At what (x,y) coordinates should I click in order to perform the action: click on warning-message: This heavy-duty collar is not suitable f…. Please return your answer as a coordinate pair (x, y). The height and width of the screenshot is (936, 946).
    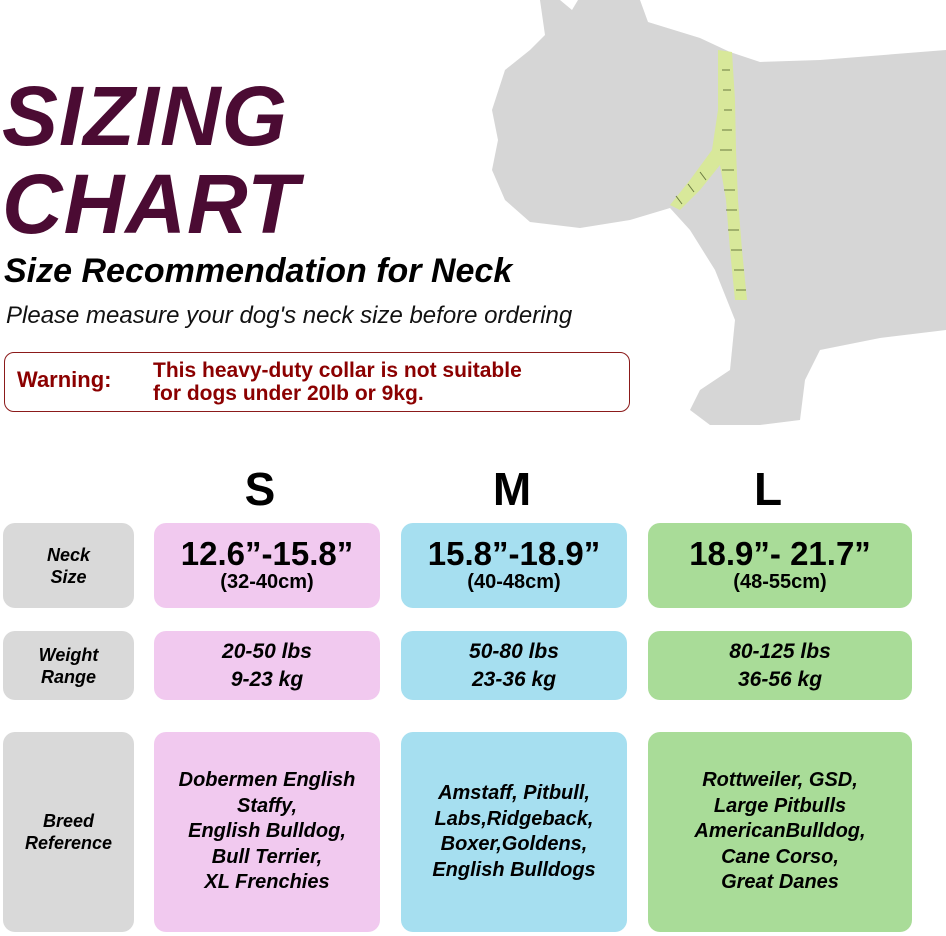
    Looking at the image, I should click on (337, 382).